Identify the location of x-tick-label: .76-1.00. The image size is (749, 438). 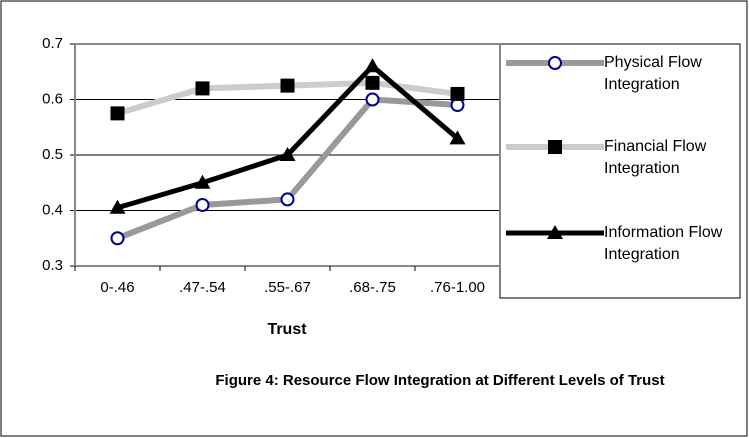
(457, 287).